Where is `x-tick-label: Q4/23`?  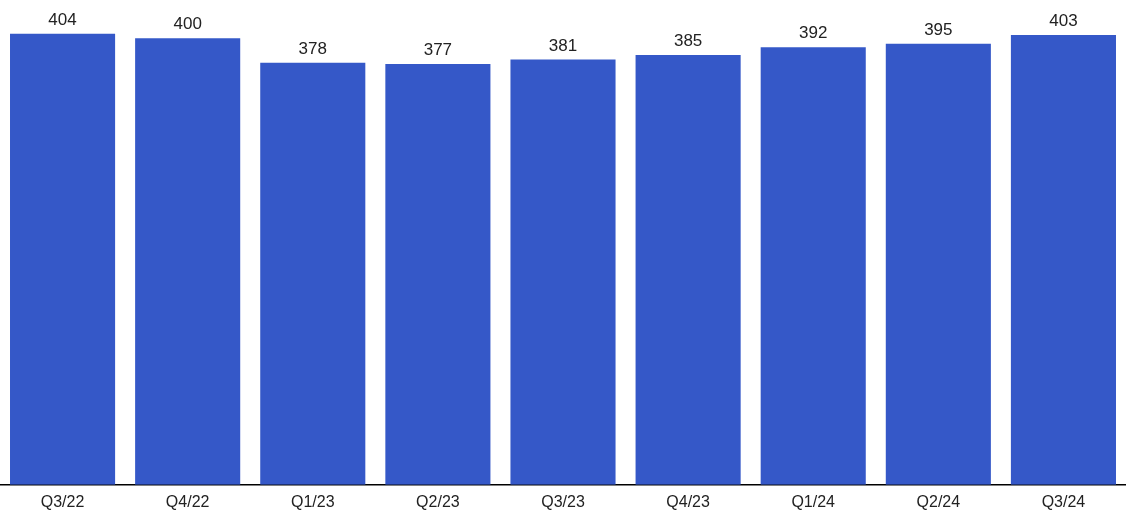 x-tick-label: Q4/23 is located at coordinates (688, 501).